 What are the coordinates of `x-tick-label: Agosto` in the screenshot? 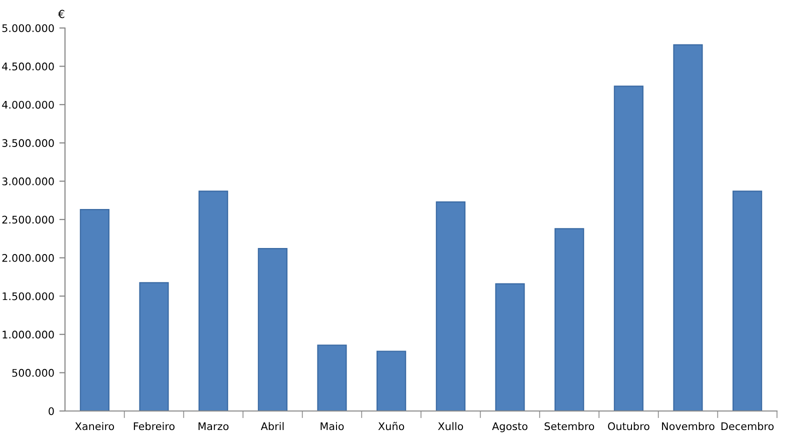 It's located at (510, 427).